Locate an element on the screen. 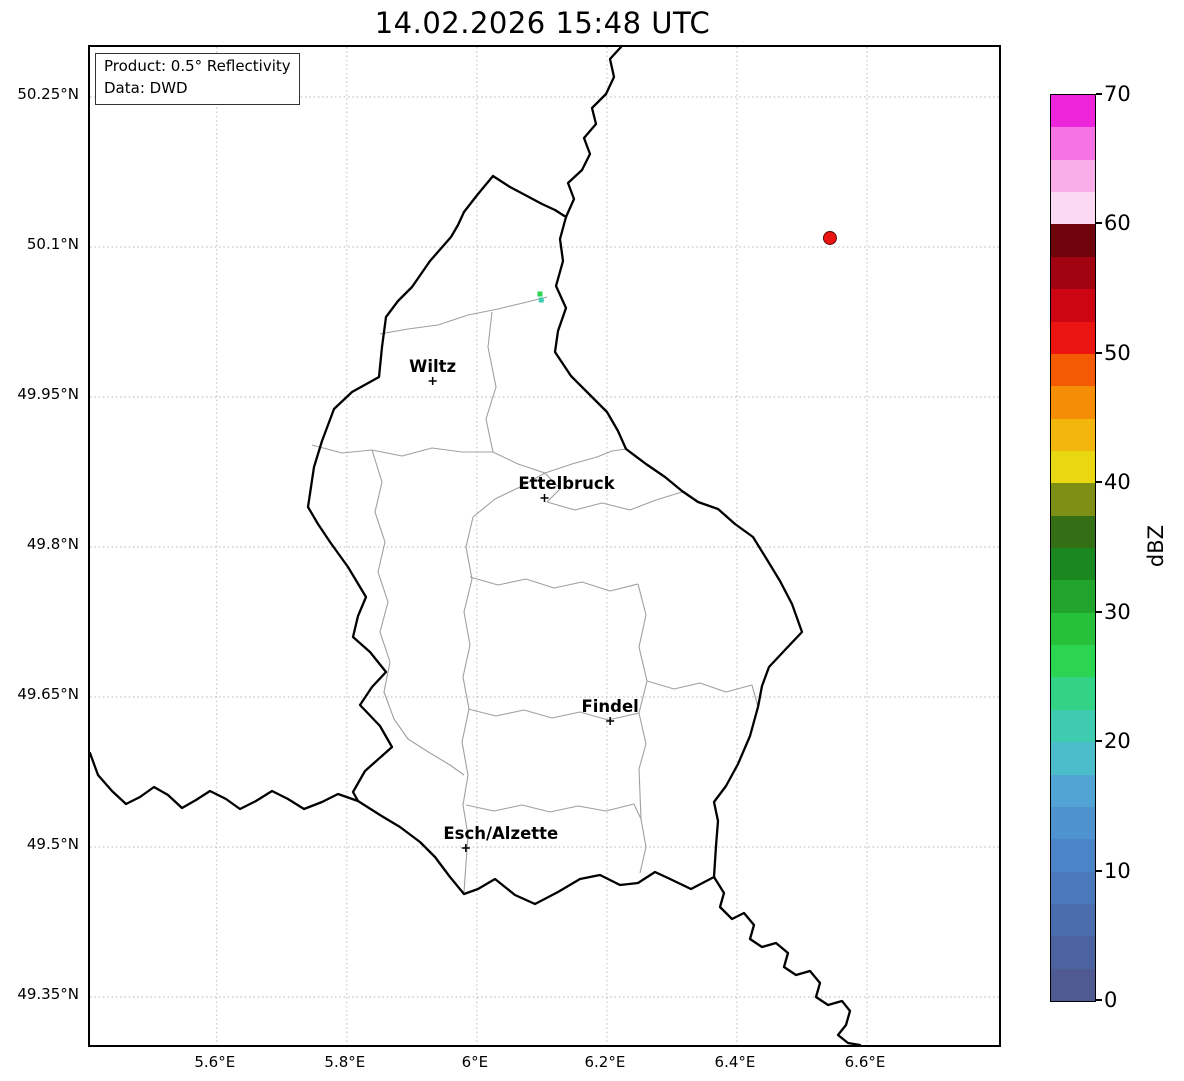 This screenshot has height=1081, width=1184. lon-tick-label: 6.4°E is located at coordinates (735, 1062).